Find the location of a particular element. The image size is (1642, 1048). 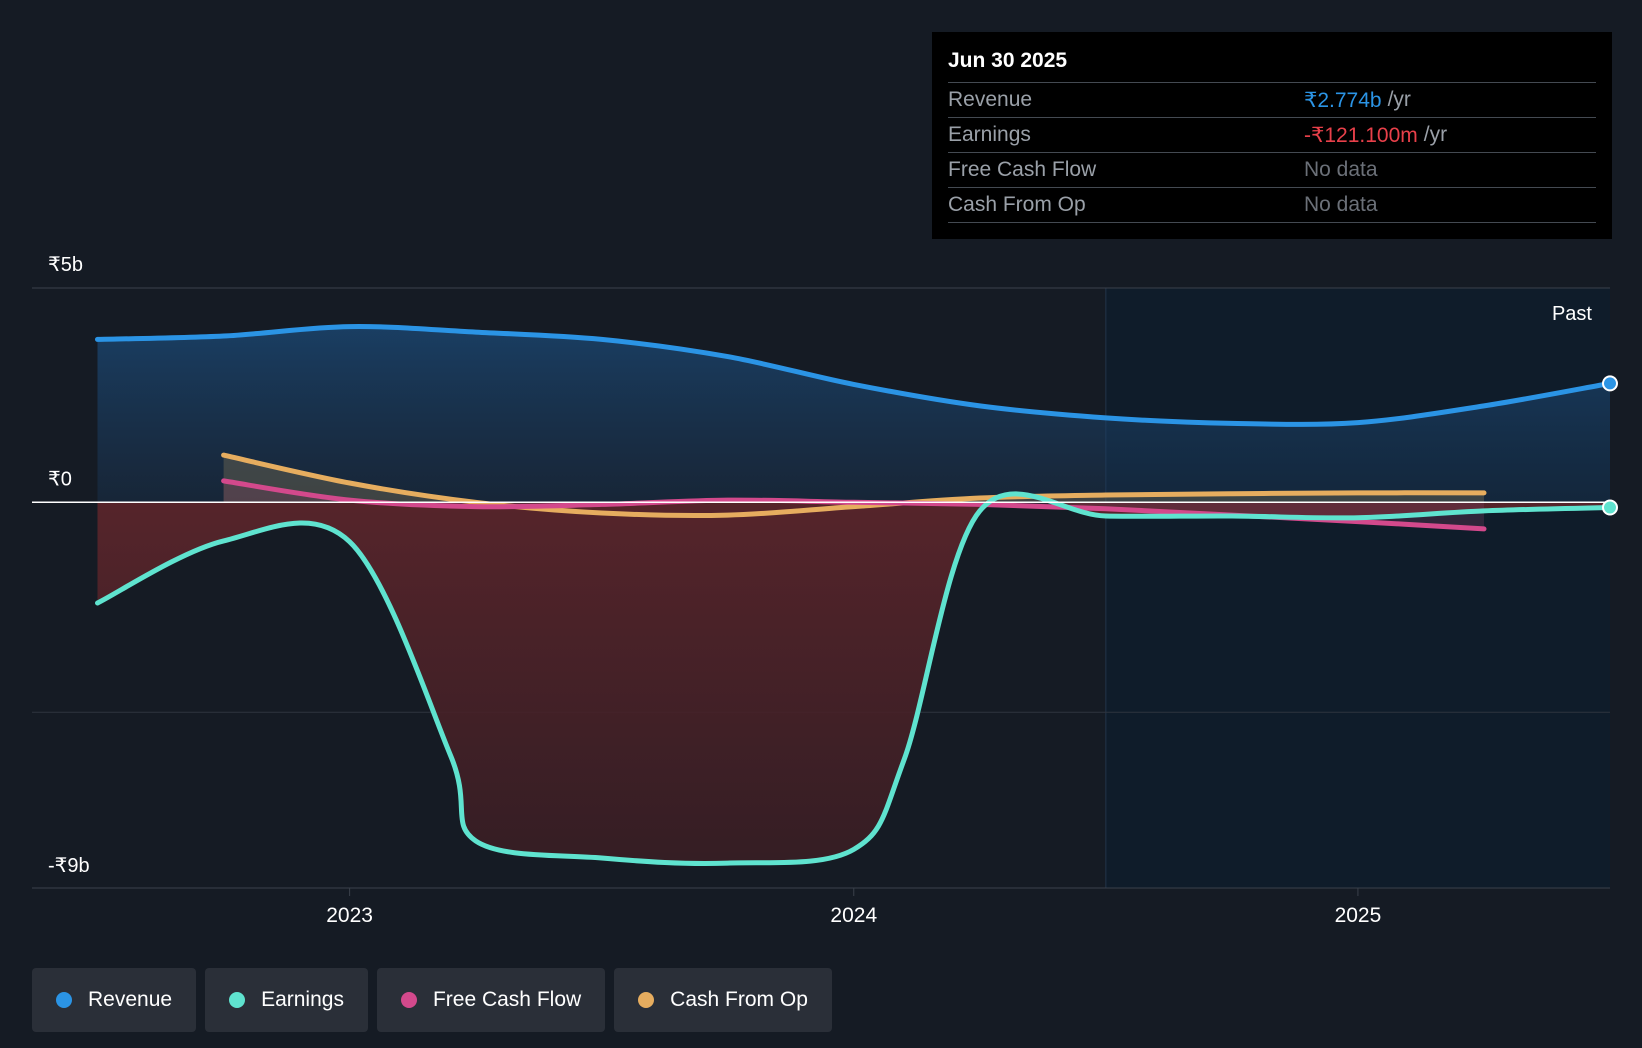

x-tick-label: 2023 is located at coordinates (349, 915).